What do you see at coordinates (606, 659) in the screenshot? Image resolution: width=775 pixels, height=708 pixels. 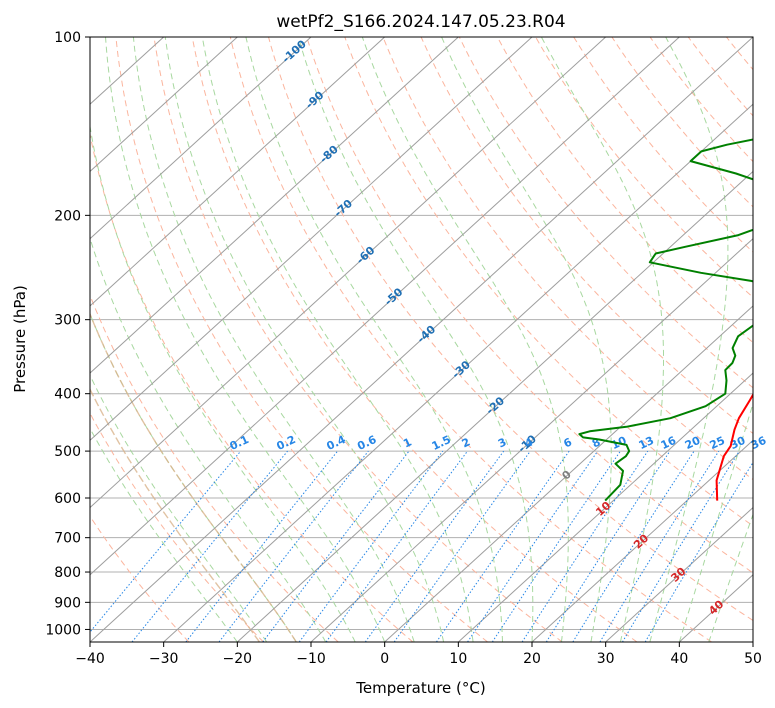 I see `x-tick-label: 30` at bounding box center [606, 659].